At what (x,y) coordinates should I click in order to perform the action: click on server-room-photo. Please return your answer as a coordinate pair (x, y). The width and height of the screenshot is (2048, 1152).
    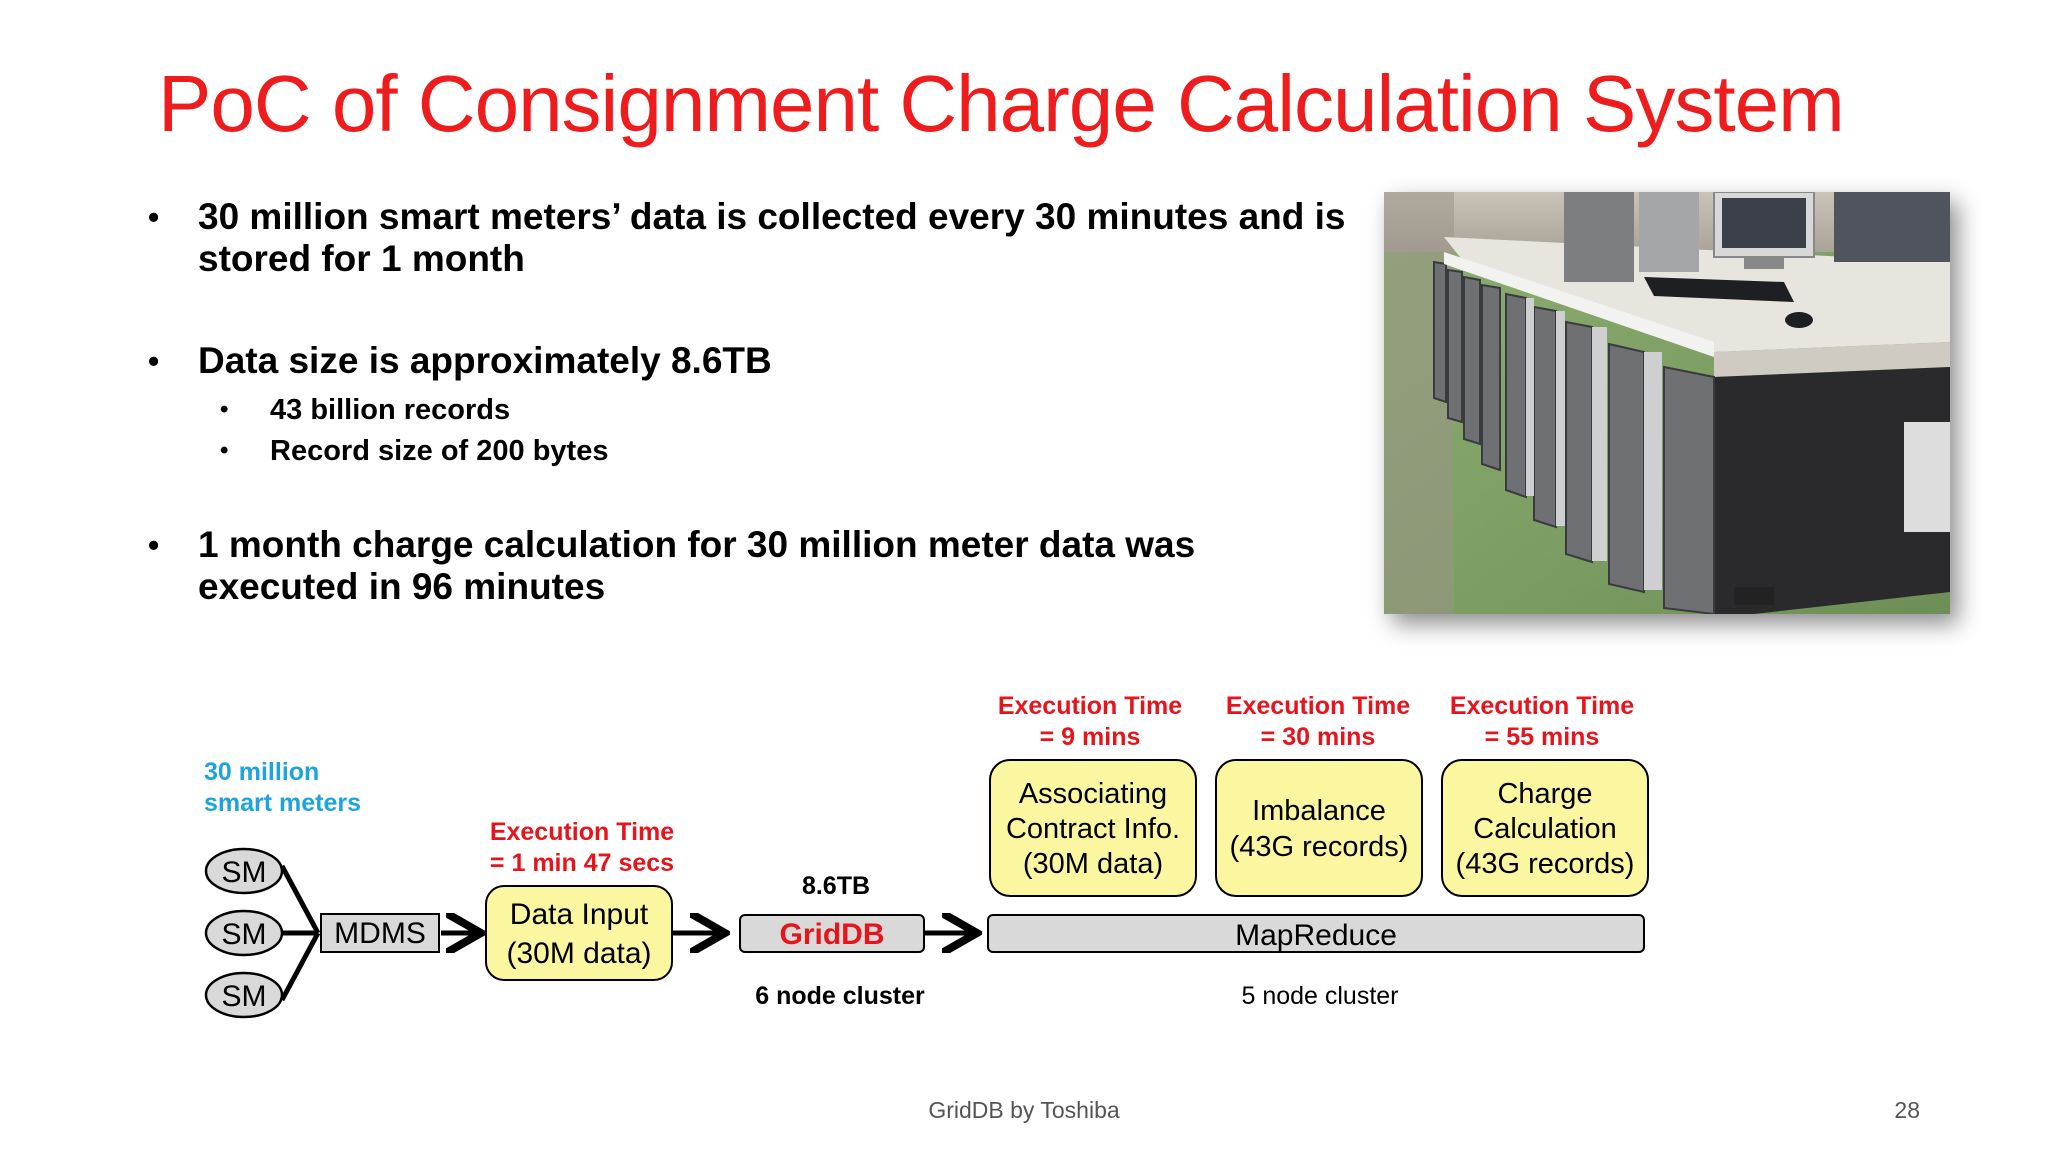
    Looking at the image, I should click on (1667, 403).